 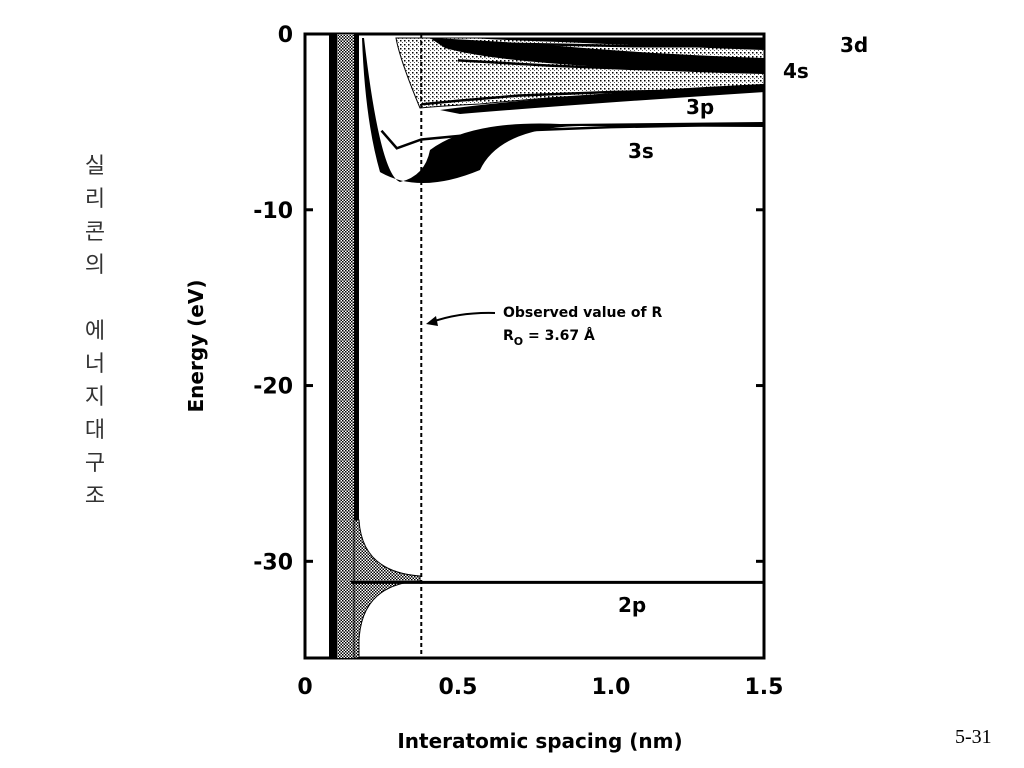 I want to click on label-3d: 3d, so click(x=854, y=45).